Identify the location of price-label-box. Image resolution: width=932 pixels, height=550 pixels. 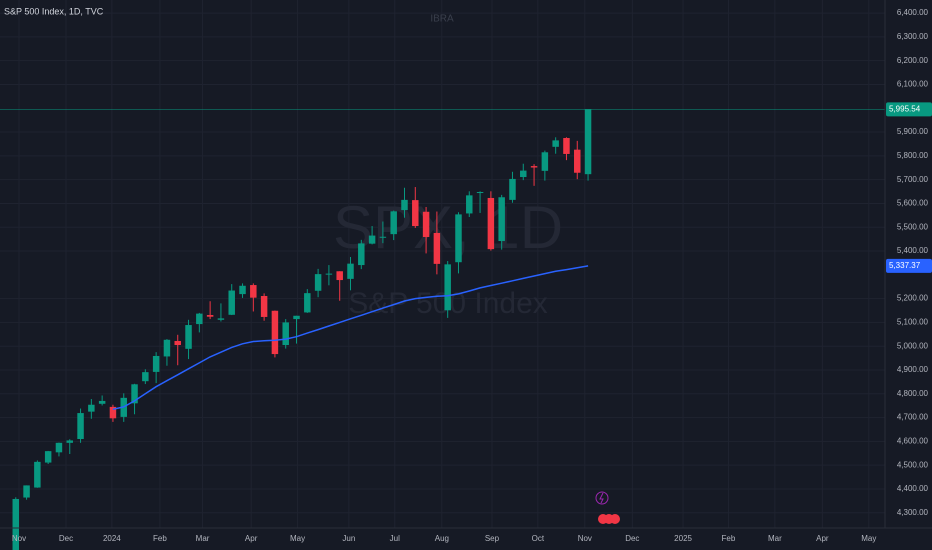
(909, 109).